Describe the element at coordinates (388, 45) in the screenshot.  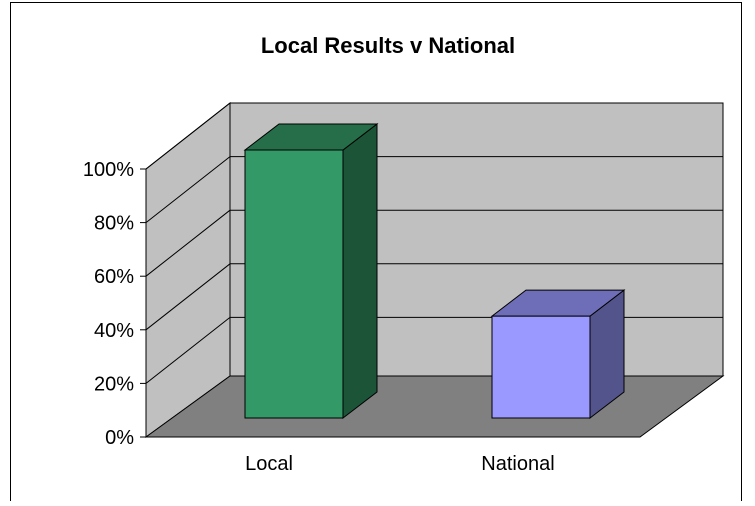
I see `chart-title: Local Results v National` at that location.